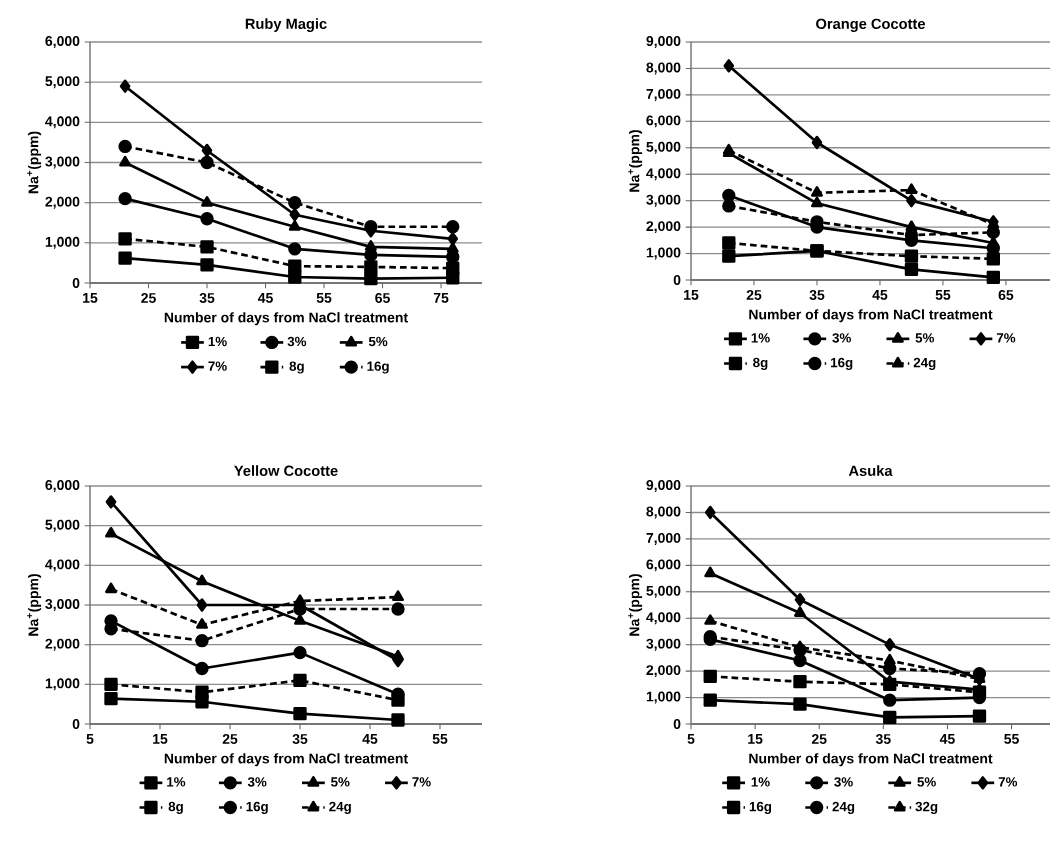 The image size is (1056, 850). I want to click on chart-title: Ruby Magic, so click(286, 25).